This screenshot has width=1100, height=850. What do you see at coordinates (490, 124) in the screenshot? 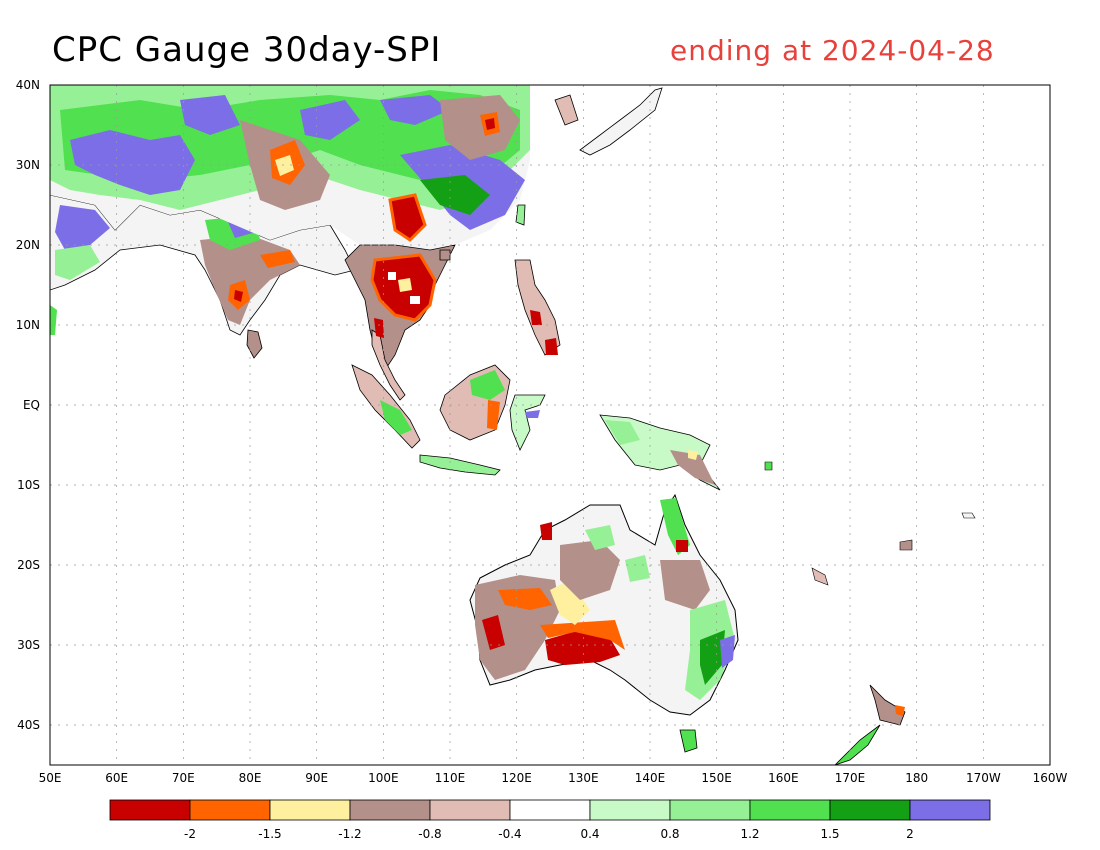
I see `red-china-n` at bounding box center [490, 124].